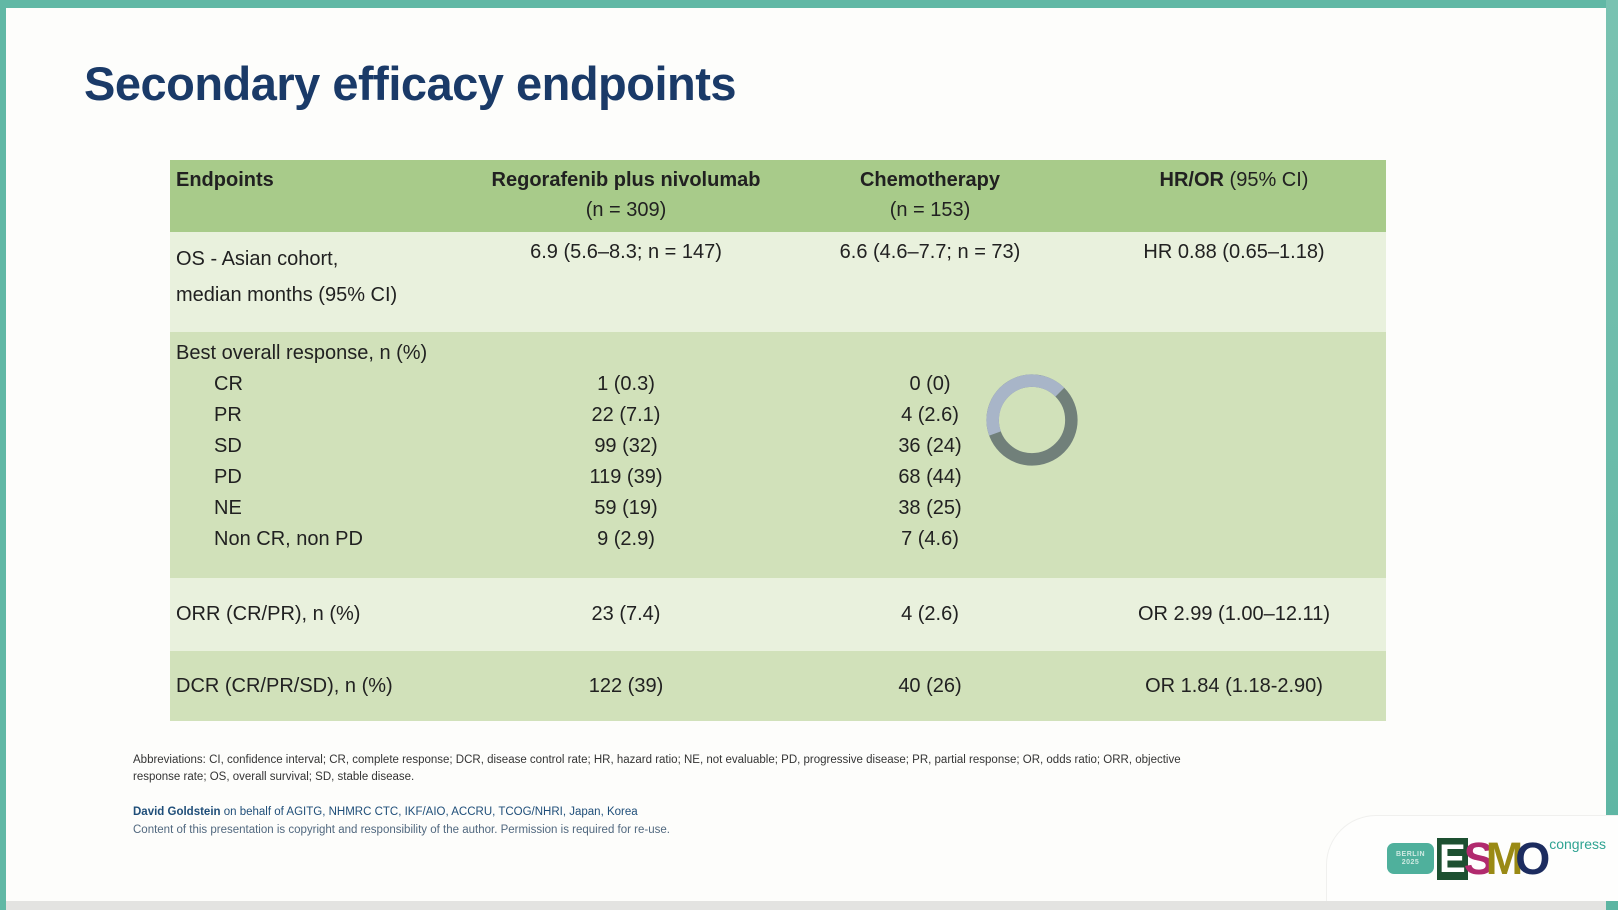 The width and height of the screenshot is (1618, 910). What do you see at coordinates (1234, 685) in the screenshot?
I see `dcr-stat: OR 1.84 (1.18-2.90)` at bounding box center [1234, 685].